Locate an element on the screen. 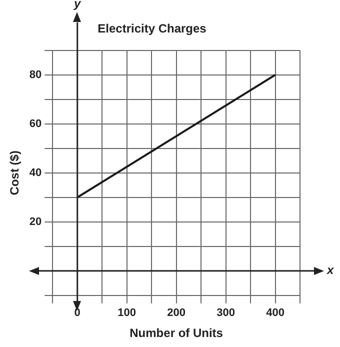  text: y is located at coordinates (77, 5).